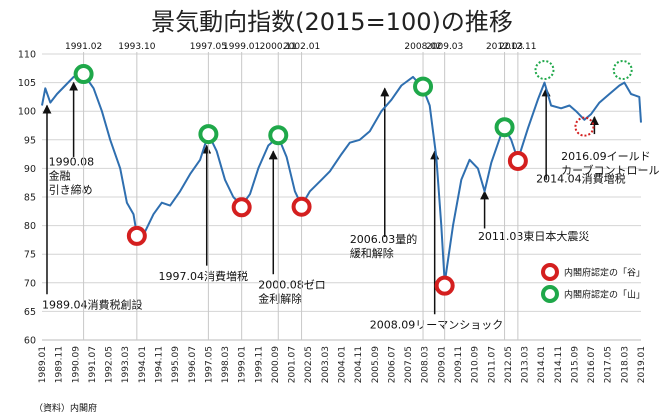 The height and width of the screenshot is (418, 664). I want to click on annotation-text: 2014.04消費増税, so click(581, 179).